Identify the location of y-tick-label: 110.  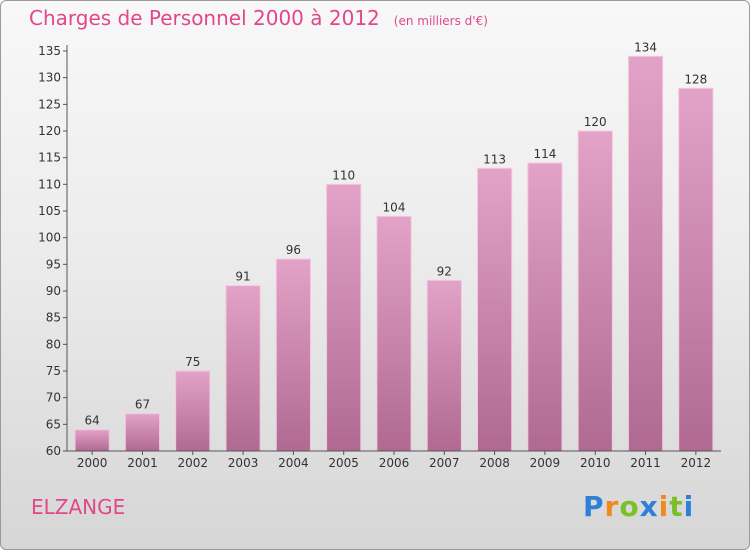
(49, 184).